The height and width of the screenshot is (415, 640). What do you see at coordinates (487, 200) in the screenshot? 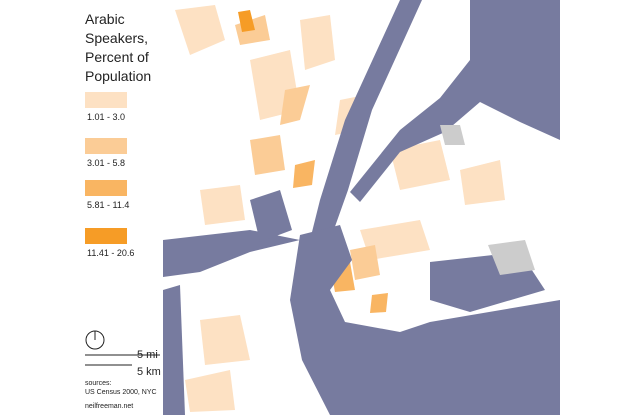
I see `parks` at bounding box center [487, 200].